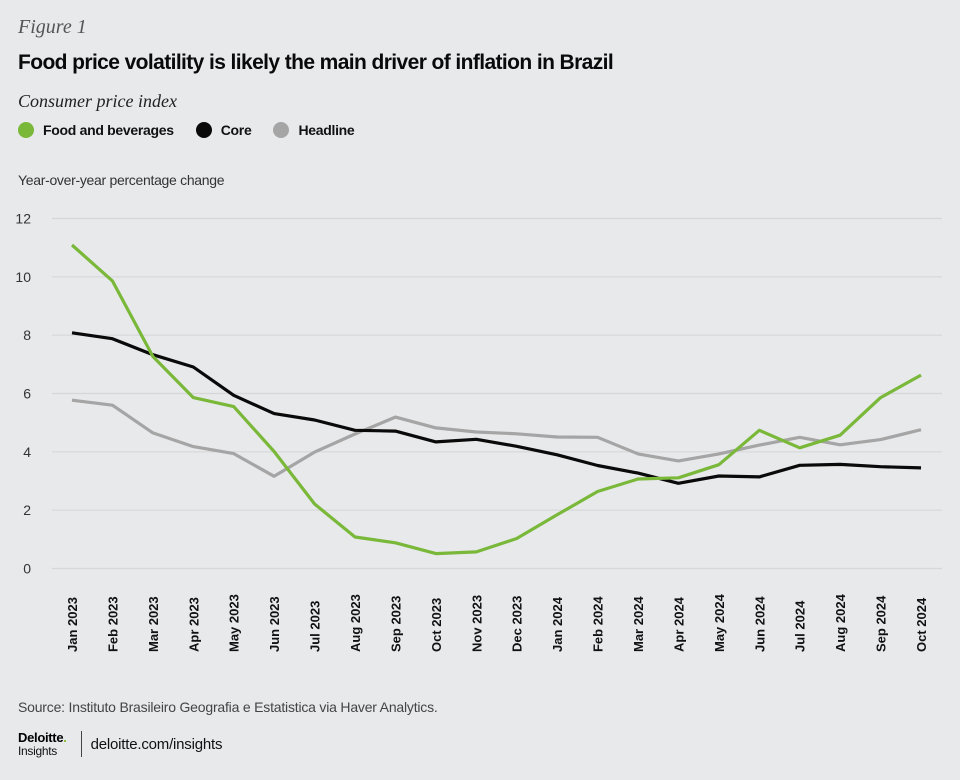  What do you see at coordinates (156, 744) in the screenshot?
I see `footer-link: deloitte.com/insights` at bounding box center [156, 744].